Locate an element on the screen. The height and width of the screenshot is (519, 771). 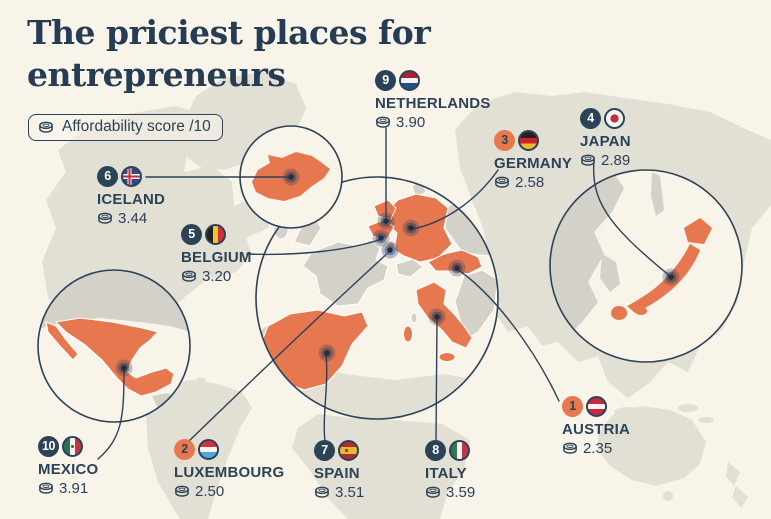
indonesia-island is located at coordinates (688, 408).